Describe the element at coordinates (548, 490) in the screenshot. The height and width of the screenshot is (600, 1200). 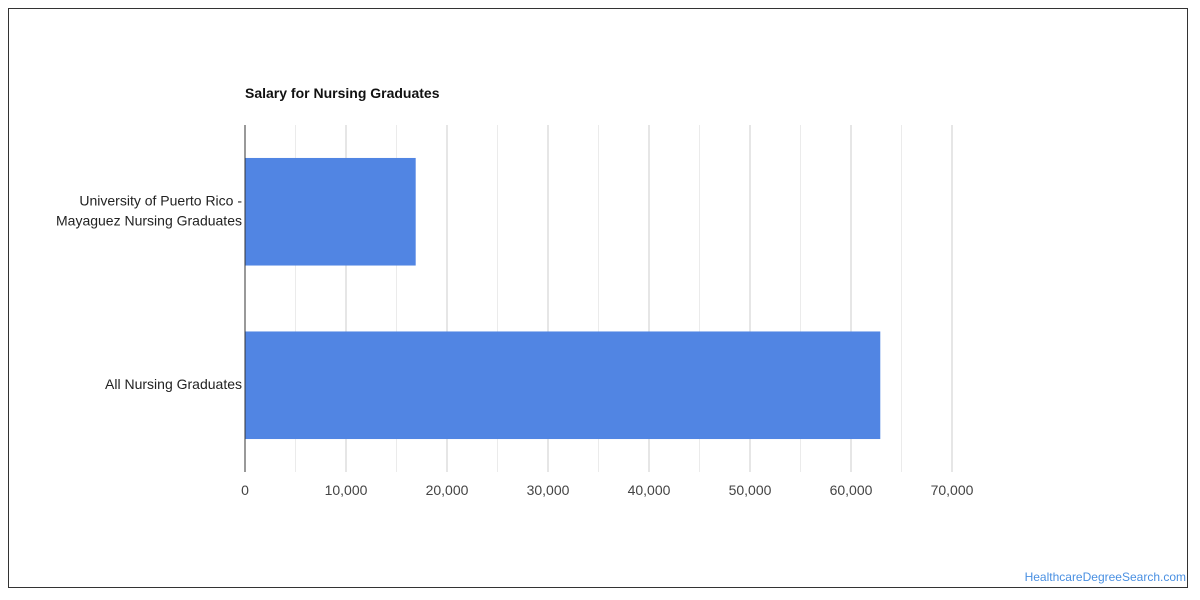
I see `x-tick-label: 30,000` at that location.